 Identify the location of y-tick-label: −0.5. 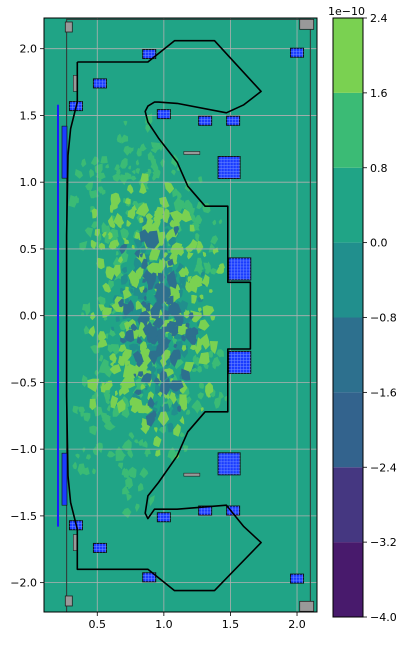
(23, 382).